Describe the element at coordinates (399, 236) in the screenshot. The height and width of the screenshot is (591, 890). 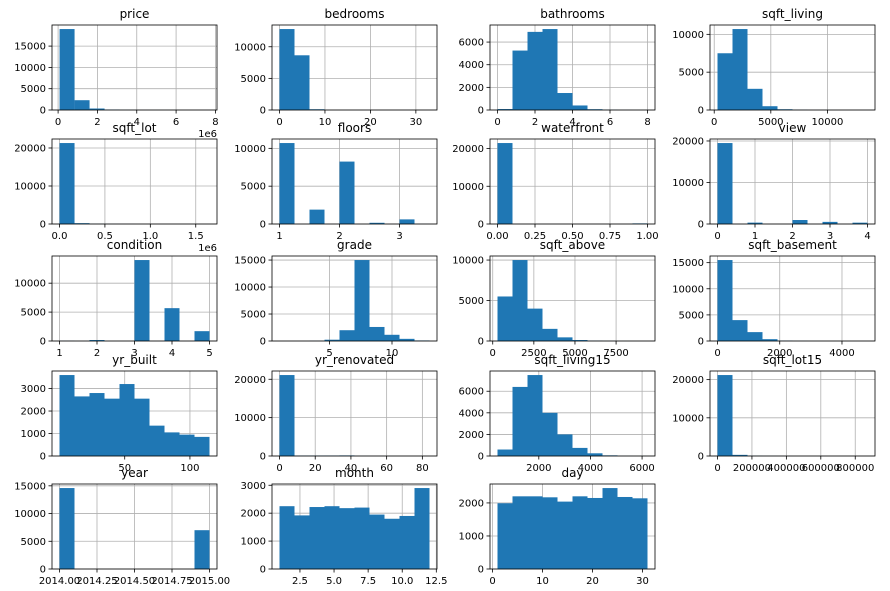
I see `x-tick-label: 3` at that location.